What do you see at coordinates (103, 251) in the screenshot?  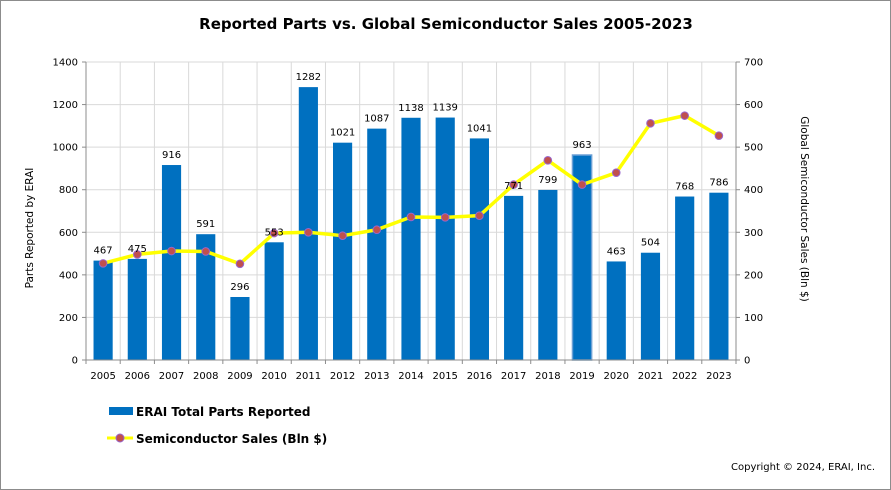 I see `bar-data-label: 467` at bounding box center [103, 251].